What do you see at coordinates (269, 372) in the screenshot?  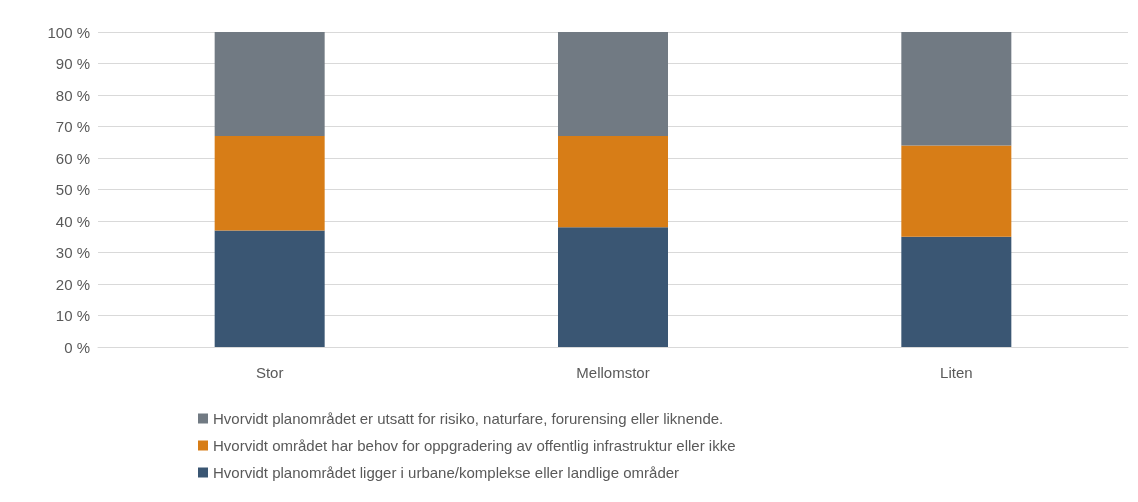 I see `x-tick-label: Stor` at bounding box center [269, 372].